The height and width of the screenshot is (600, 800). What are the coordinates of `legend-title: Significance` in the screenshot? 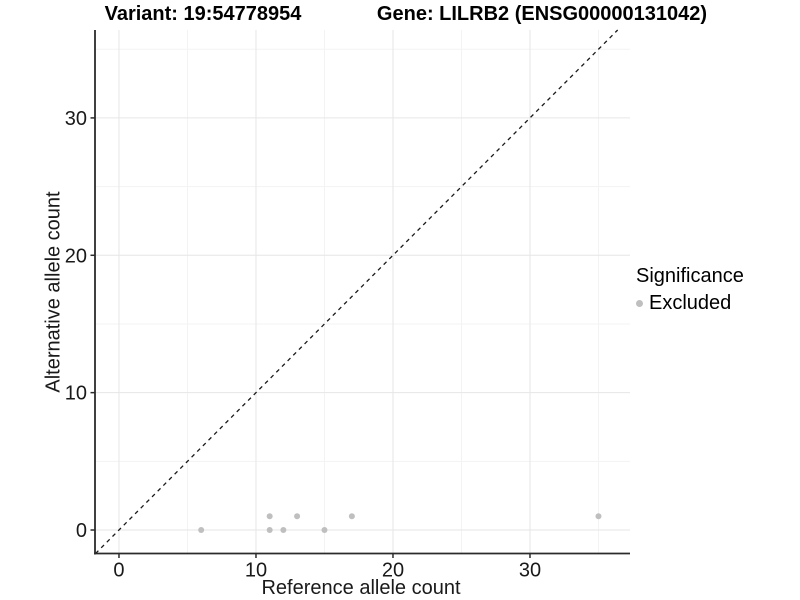 It's located at (690, 276).